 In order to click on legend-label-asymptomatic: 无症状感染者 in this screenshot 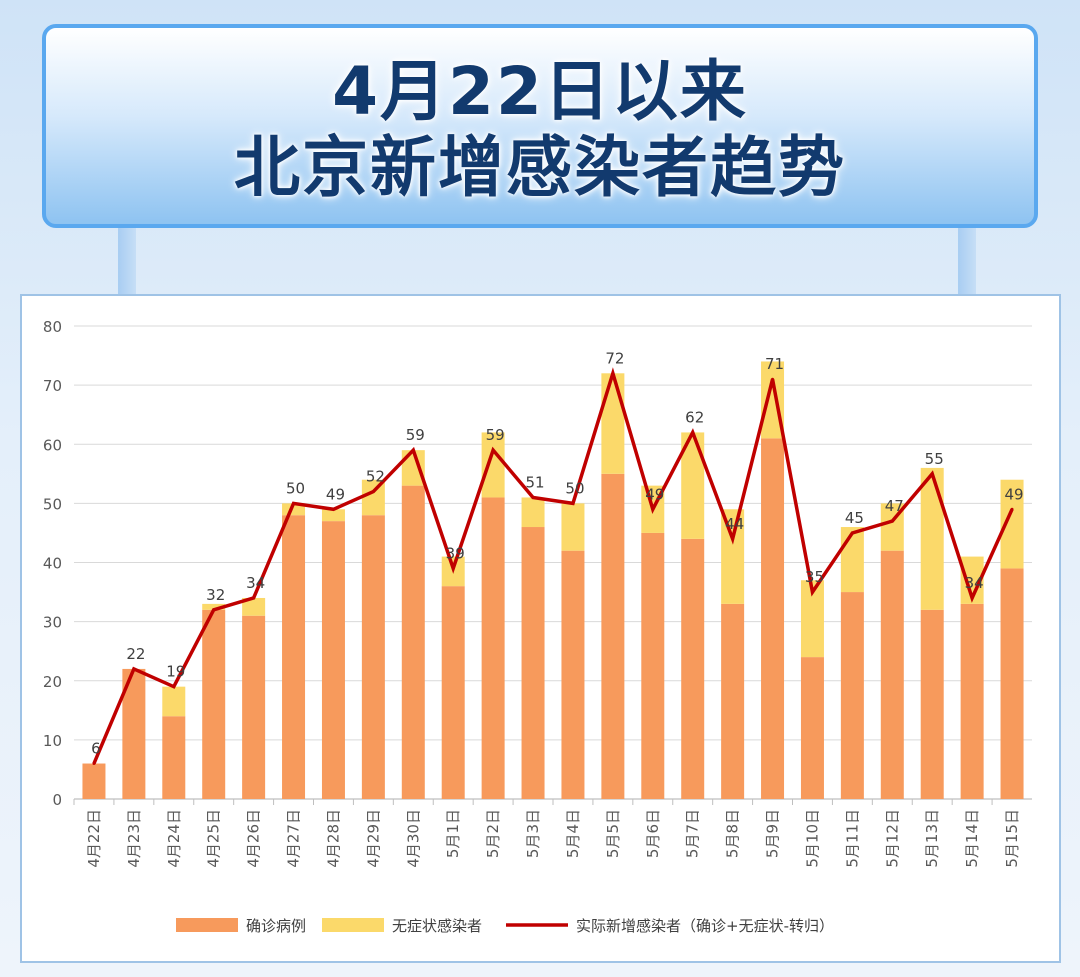, I will do `click(437, 926)`.